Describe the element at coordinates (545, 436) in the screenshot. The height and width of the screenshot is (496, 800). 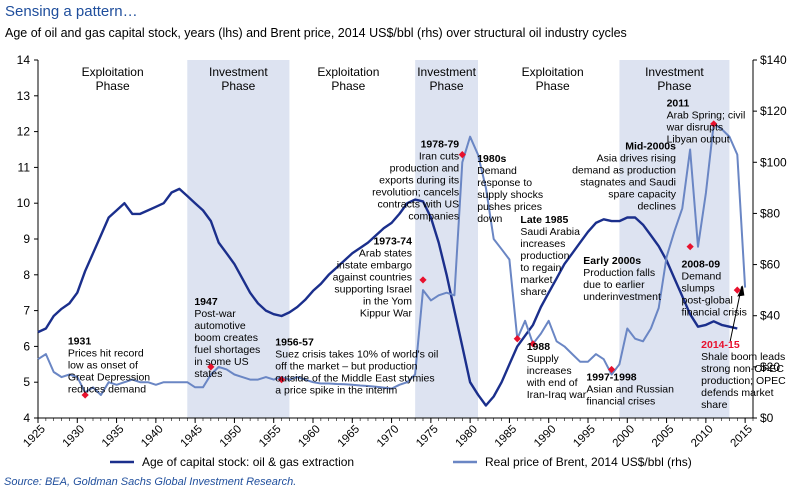
I see `x-tick-label: 1990` at that location.